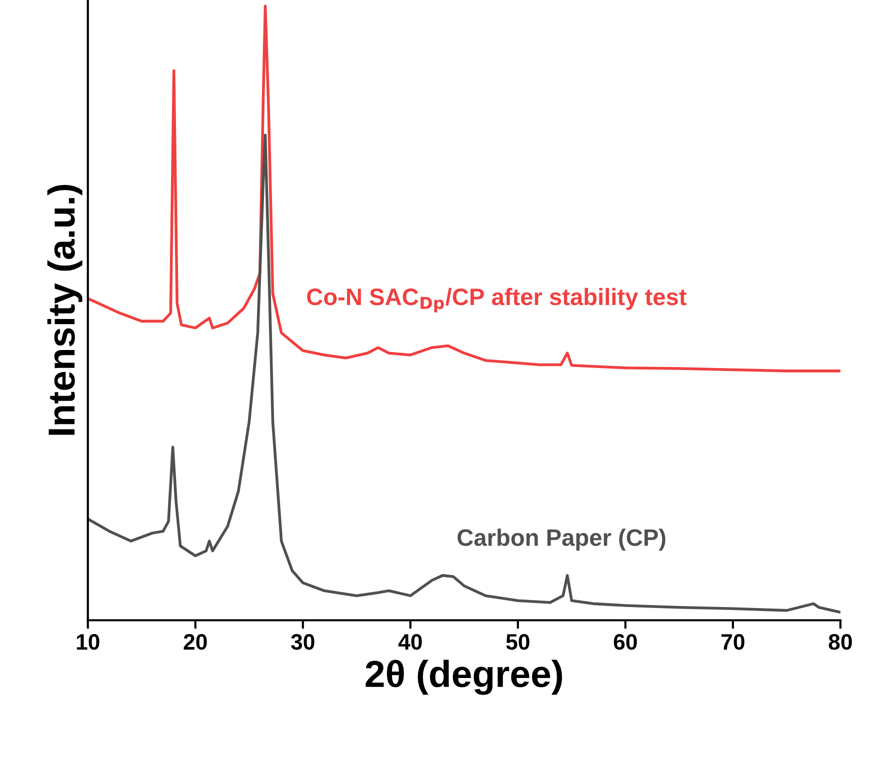 The image size is (870, 762). What do you see at coordinates (195, 642) in the screenshot?
I see `x-tick-label: 20` at bounding box center [195, 642].